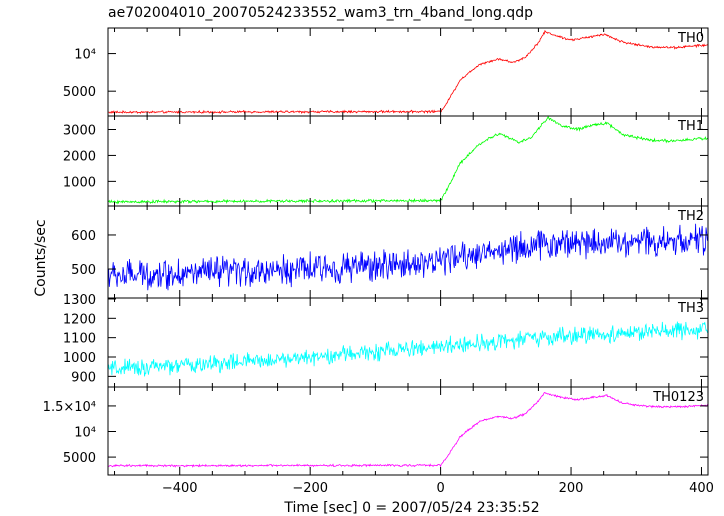  Describe the element at coordinates (79, 300) in the screenshot. I see `y-tick-label: 1300` at that location.